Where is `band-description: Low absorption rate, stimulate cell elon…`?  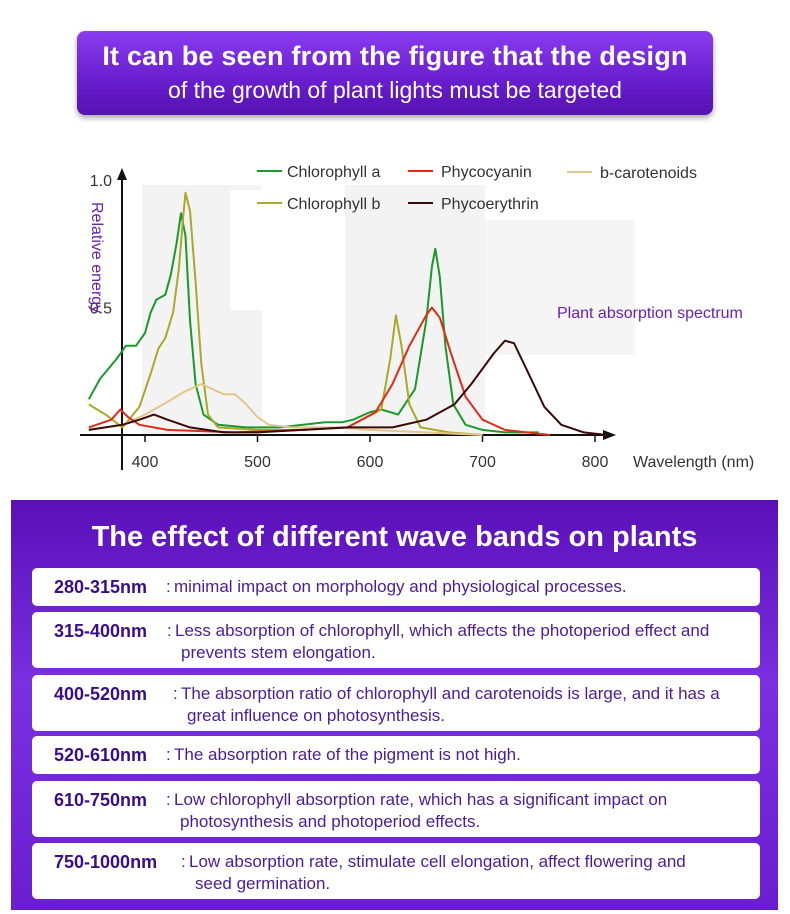 band-description: Low absorption rate, stimulate cell elon… is located at coordinates (437, 861).